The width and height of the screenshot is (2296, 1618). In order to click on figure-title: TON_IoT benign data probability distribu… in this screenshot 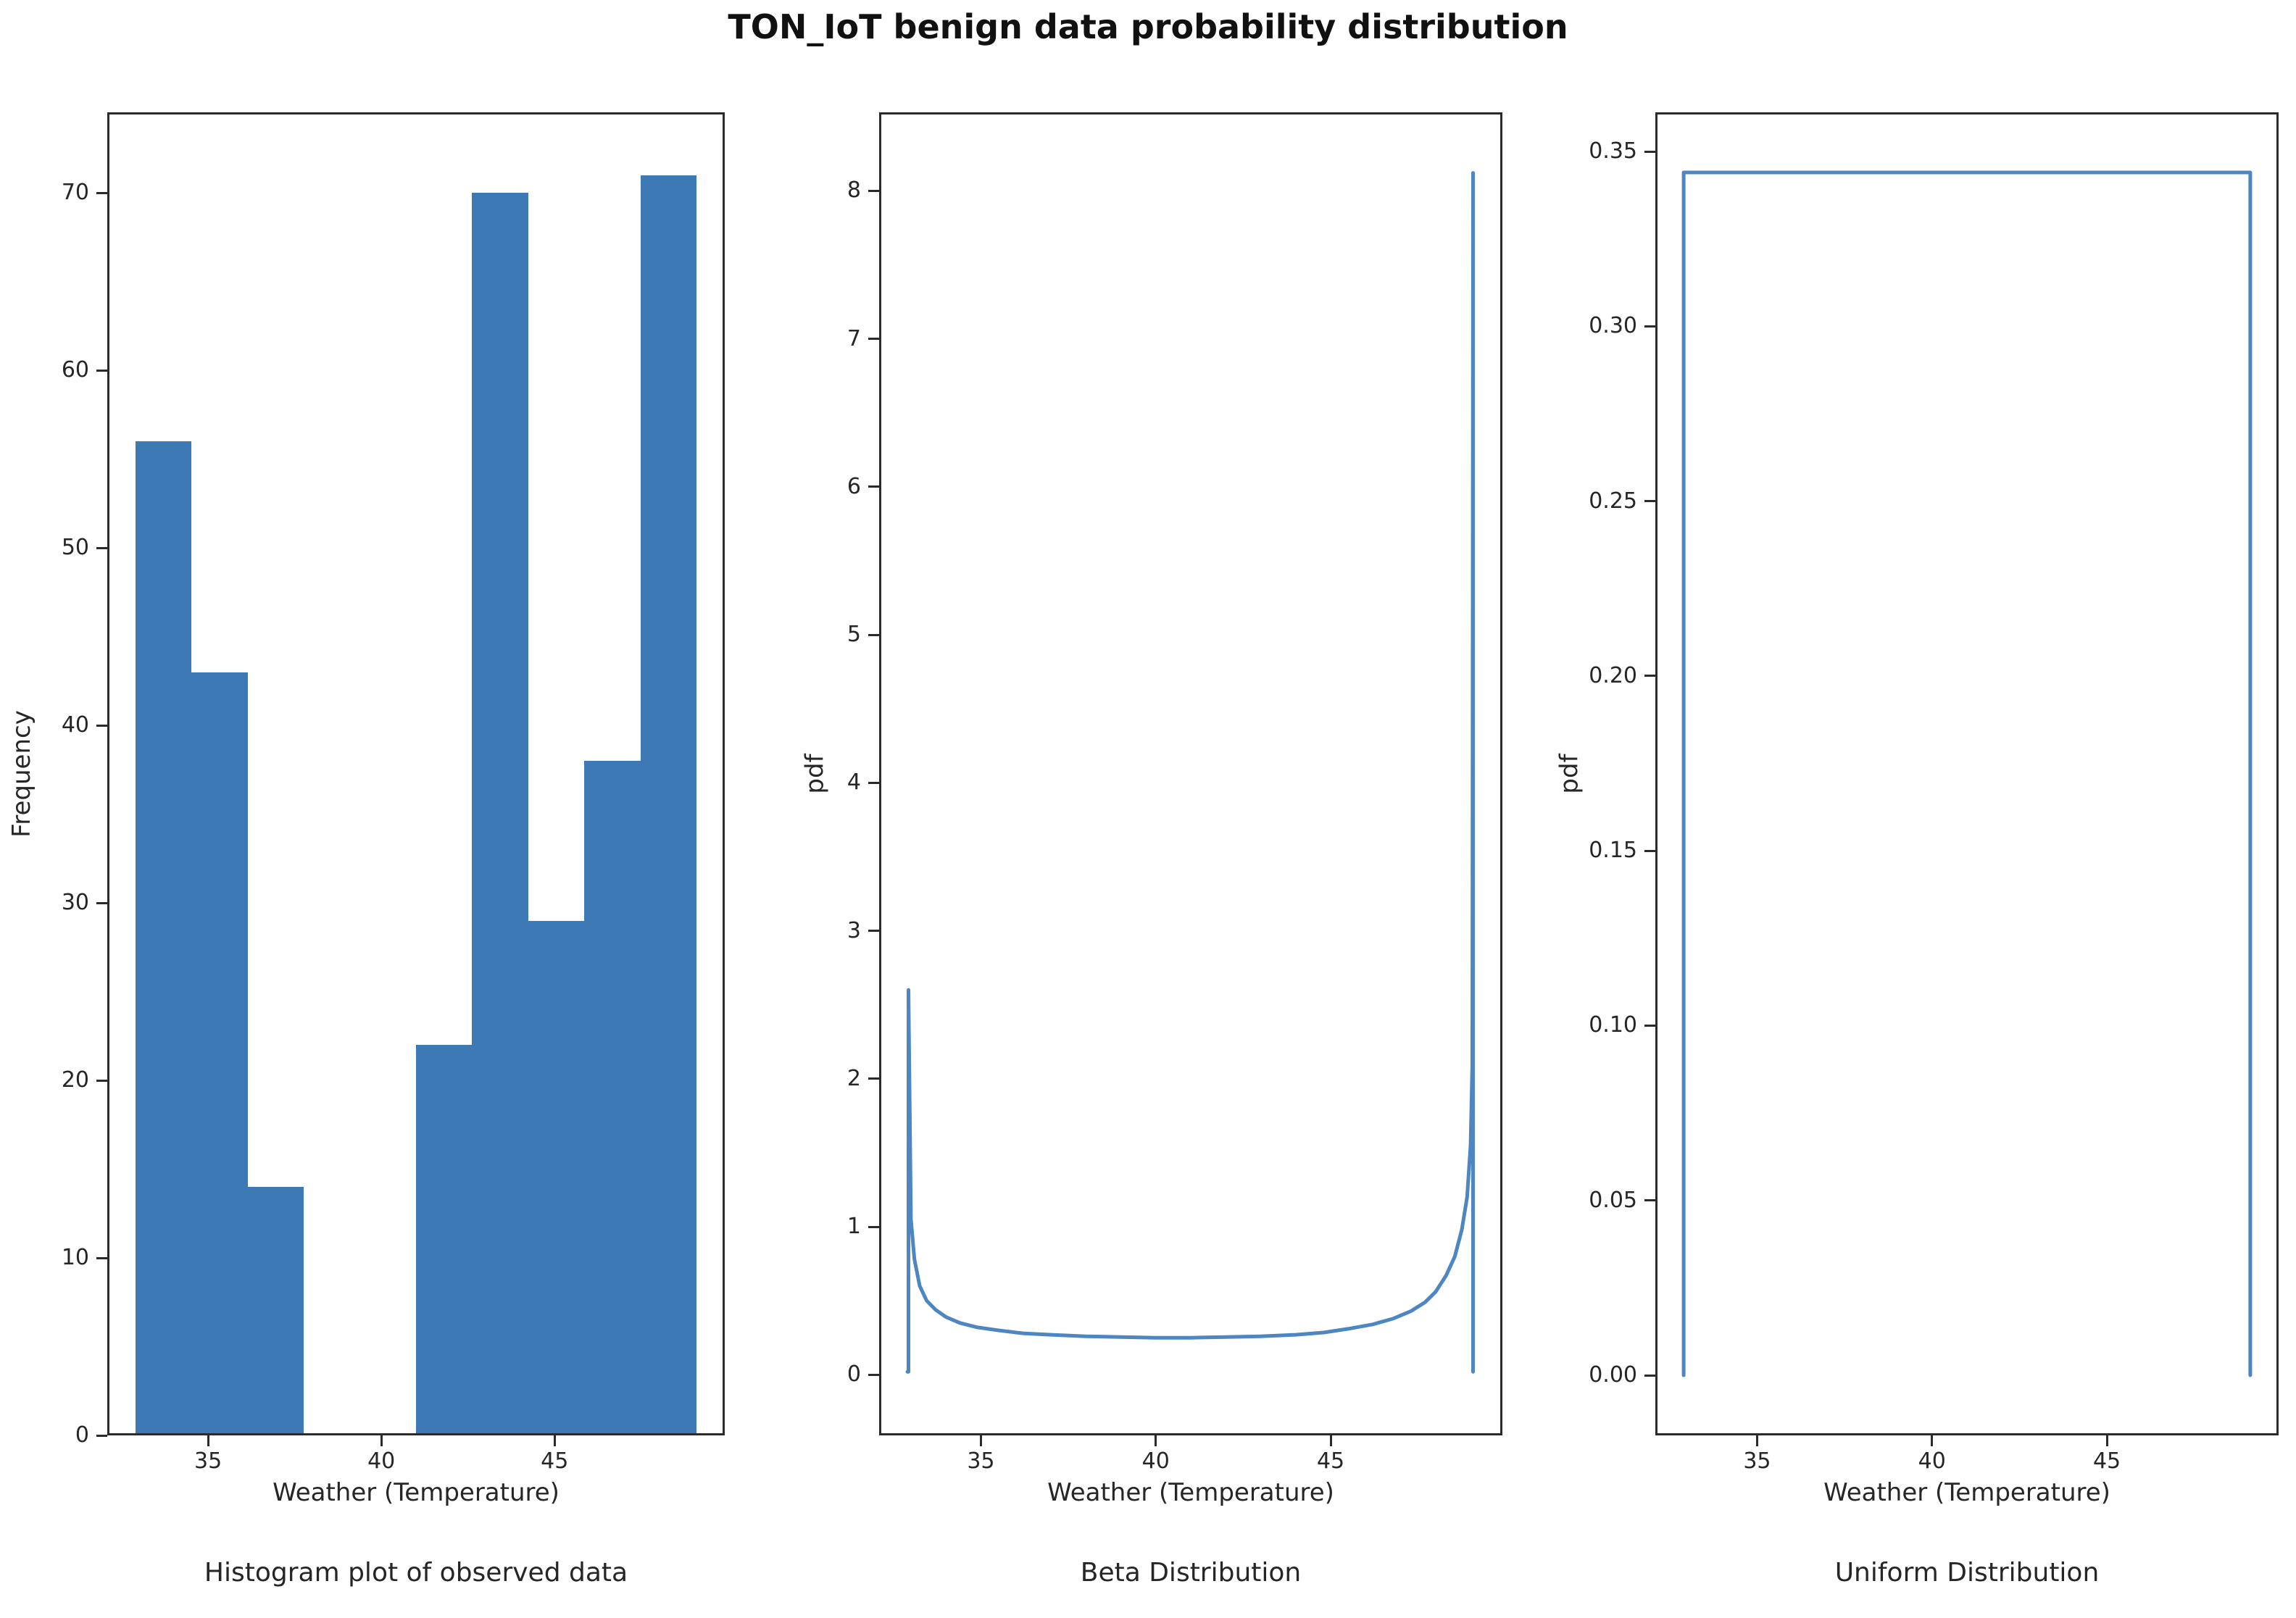, I will do `click(1148, 27)`.